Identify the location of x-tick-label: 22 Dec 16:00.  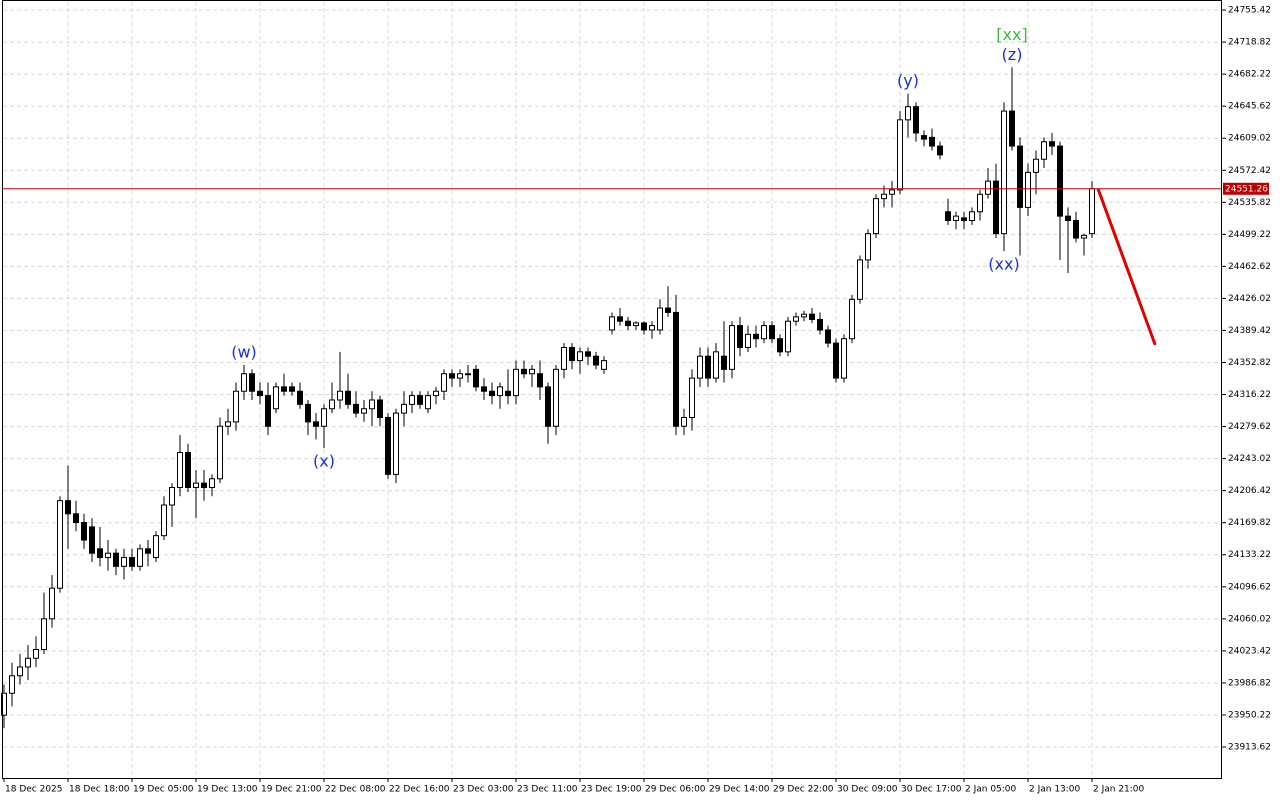
(419, 790).